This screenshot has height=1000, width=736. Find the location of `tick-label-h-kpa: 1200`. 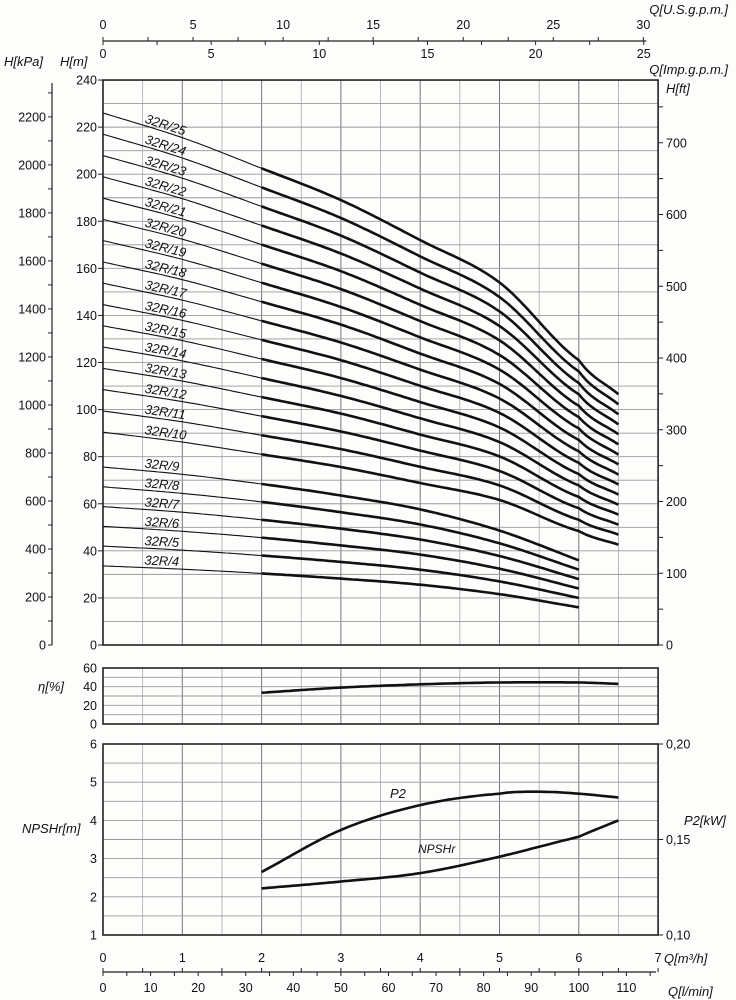

tick-label-h-kpa: 1200 is located at coordinates (32, 357).